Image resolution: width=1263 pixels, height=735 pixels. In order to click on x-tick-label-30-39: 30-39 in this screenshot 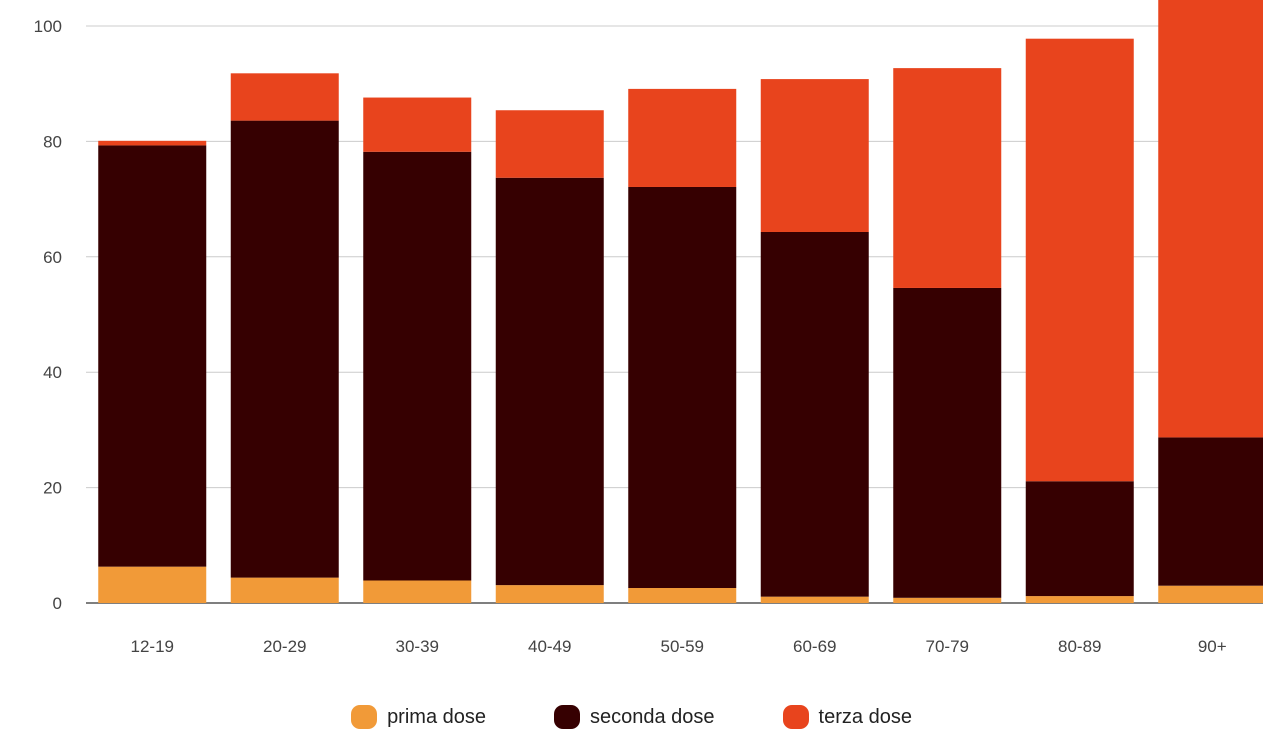, I will do `click(417, 646)`.